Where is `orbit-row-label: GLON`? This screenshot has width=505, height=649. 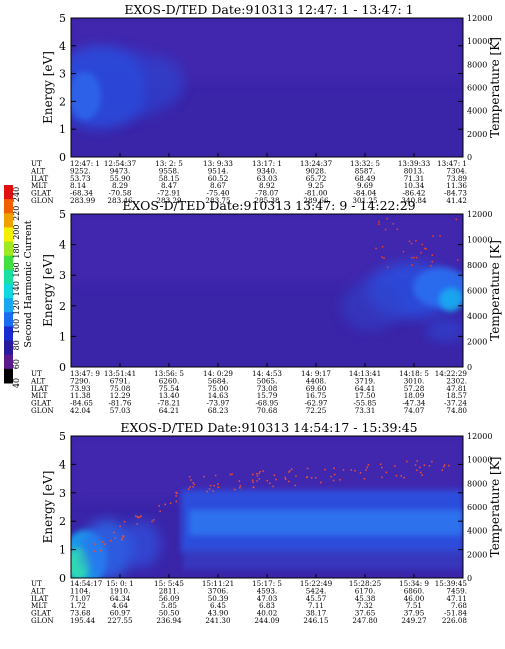 orbit-row-label: GLON is located at coordinates (42, 620).